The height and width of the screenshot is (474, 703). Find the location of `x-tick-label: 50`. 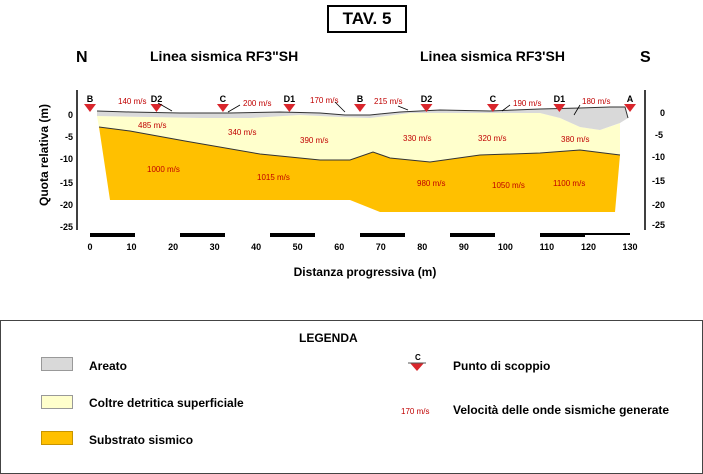

x-tick-label: 50 is located at coordinates (298, 247).